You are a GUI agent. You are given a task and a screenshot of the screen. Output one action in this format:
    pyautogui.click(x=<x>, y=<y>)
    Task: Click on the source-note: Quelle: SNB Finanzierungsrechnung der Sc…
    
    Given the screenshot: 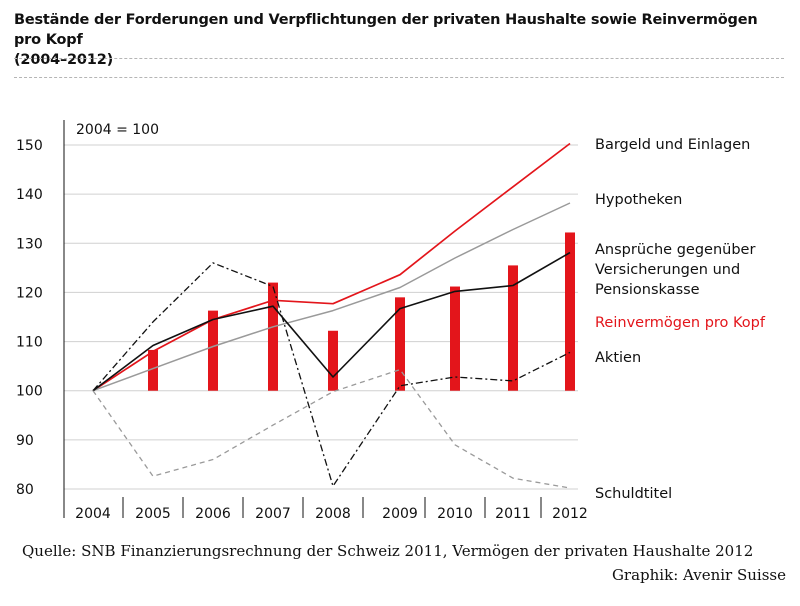 What is the action you would take?
    pyautogui.click(x=388, y=551)
    